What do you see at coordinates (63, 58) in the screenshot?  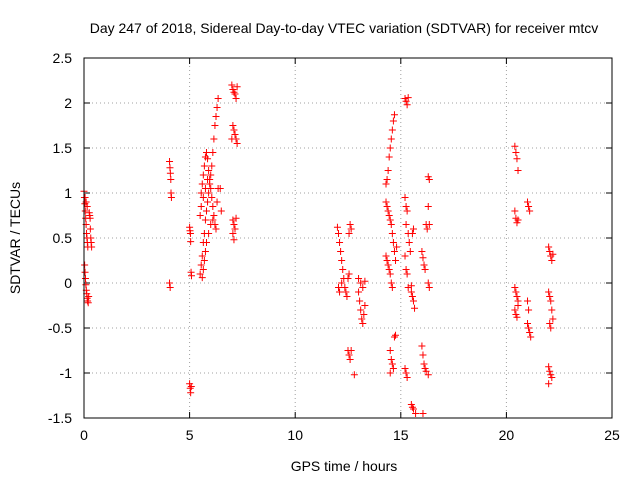 I see `y-tick-label: 2.5` at bounding box center [63, 58].